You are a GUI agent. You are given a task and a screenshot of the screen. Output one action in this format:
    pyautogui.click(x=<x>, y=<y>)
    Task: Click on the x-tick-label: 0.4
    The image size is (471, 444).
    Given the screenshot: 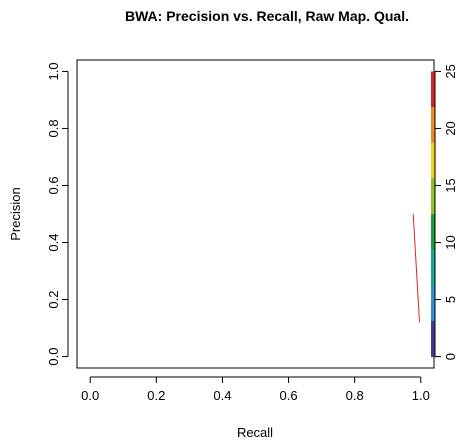 What is the action you would take?
    pyautogui.click(x=222, y=395)
    